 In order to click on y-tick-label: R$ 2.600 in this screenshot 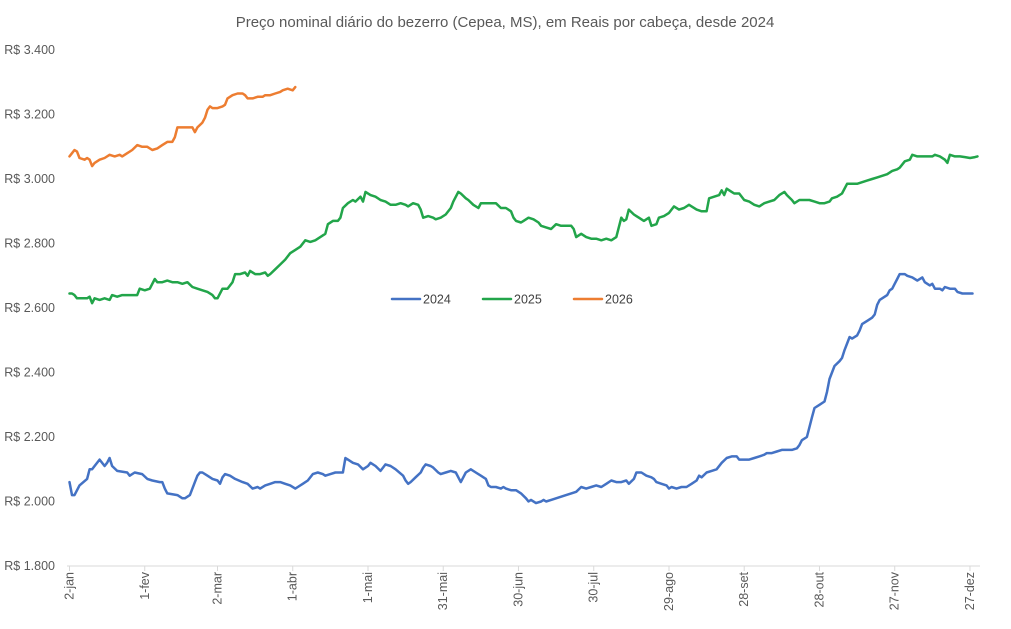, I will do `click(29, 308)`.